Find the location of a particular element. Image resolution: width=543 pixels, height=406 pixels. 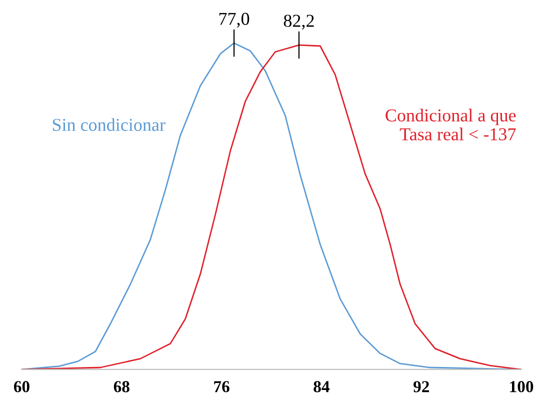

series-label: Condicional a que Tasa real < -137 is located at coordinates (451, 124).